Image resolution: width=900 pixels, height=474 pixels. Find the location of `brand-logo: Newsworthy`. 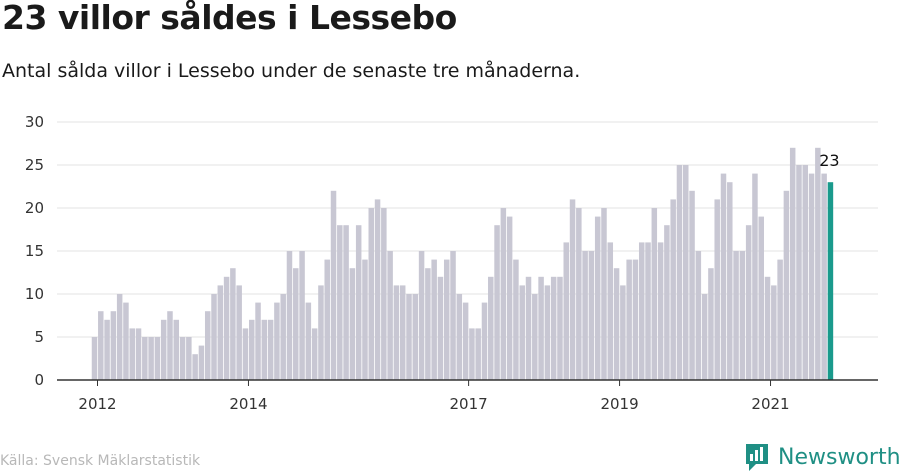

brand-logo: Newsworthy is located at coordinates (822, 457).